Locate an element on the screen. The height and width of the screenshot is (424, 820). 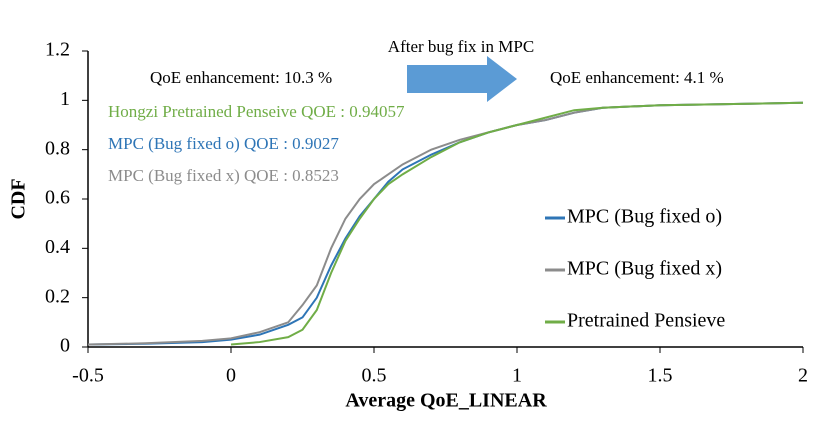
annotation: Hongzi Pretrained Penseive QOE : 0.94057 is located at coordinates (256, 111).